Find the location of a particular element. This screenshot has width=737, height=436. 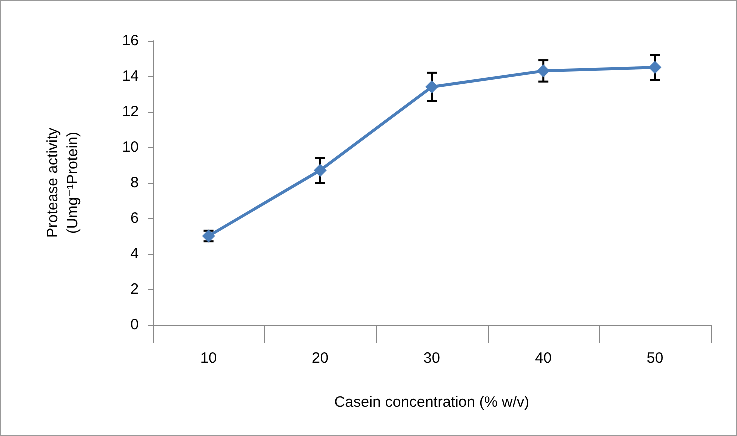

x-tick-label: 40 is located at coordinates (543, 358).